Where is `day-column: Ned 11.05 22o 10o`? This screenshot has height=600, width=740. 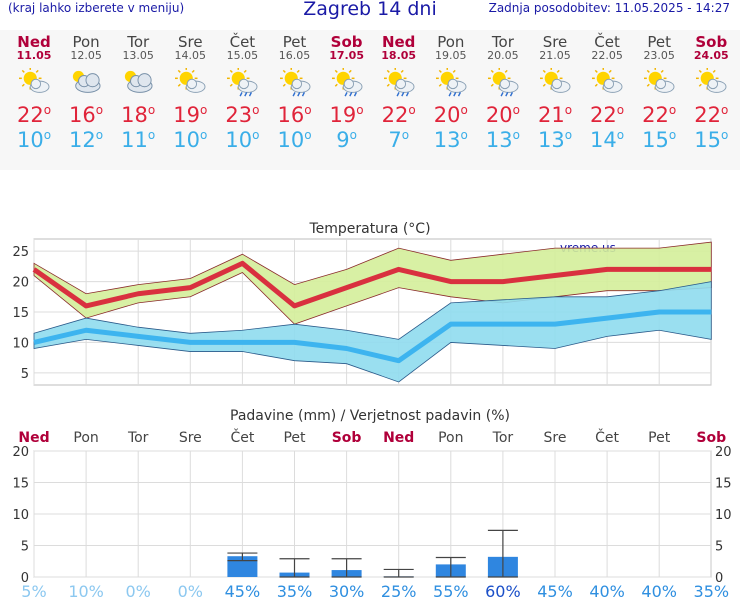
day-column: Ned 11.05 22o 10o is located at coordinates (34, 91).